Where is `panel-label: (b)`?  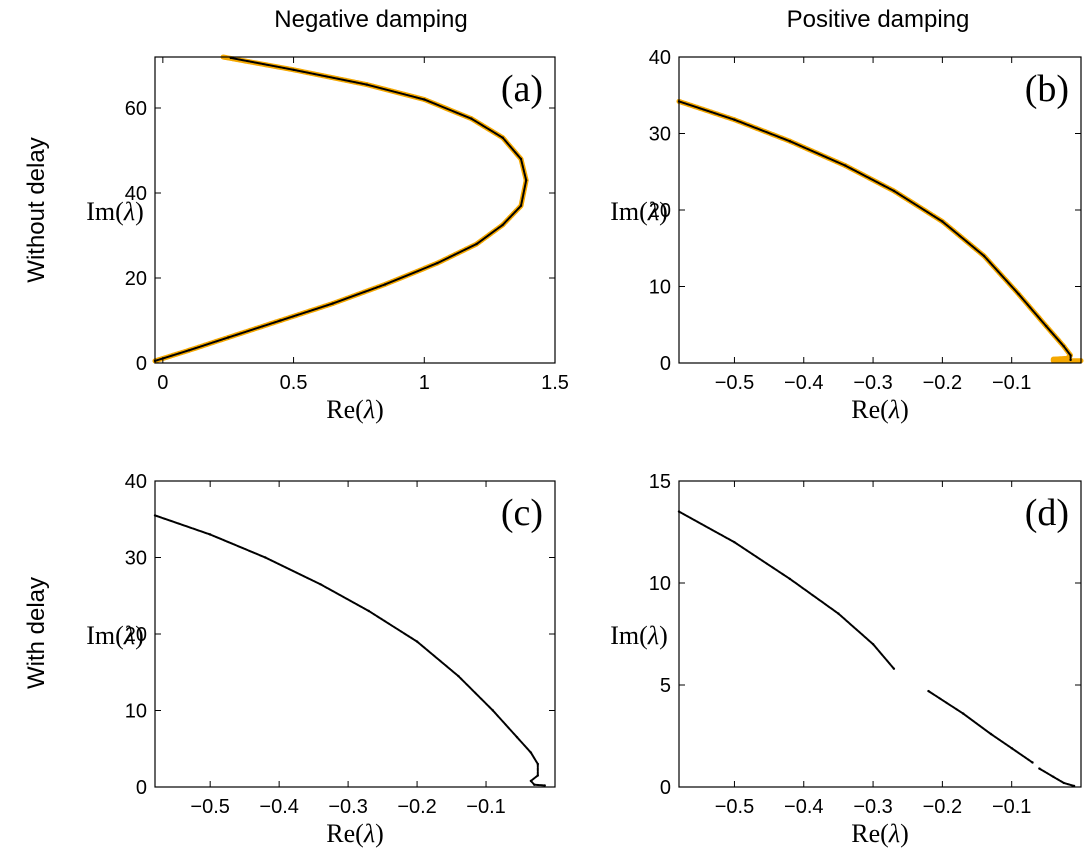 panel-label: (b) is located at coordinates (1047, 89).